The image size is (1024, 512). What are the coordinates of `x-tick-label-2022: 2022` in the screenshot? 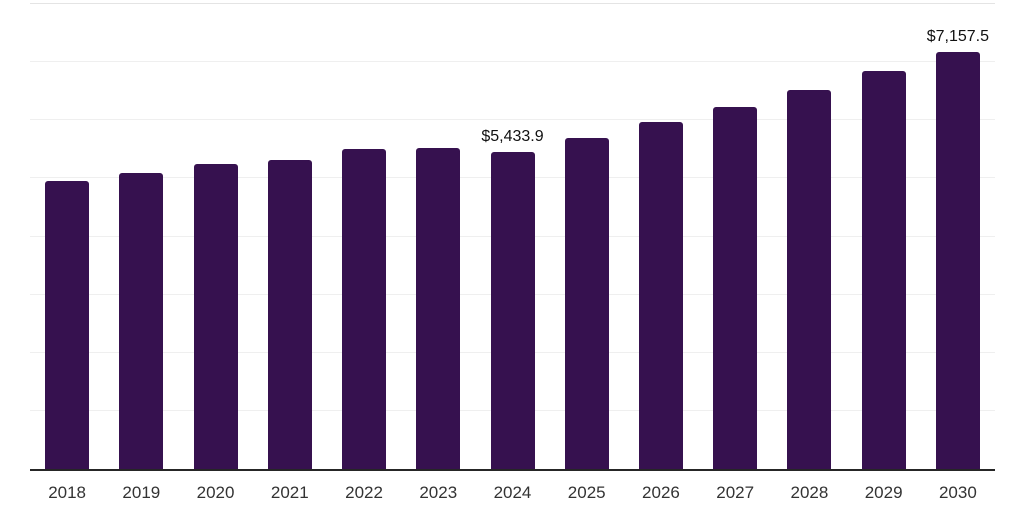 It's located at (364, 492).